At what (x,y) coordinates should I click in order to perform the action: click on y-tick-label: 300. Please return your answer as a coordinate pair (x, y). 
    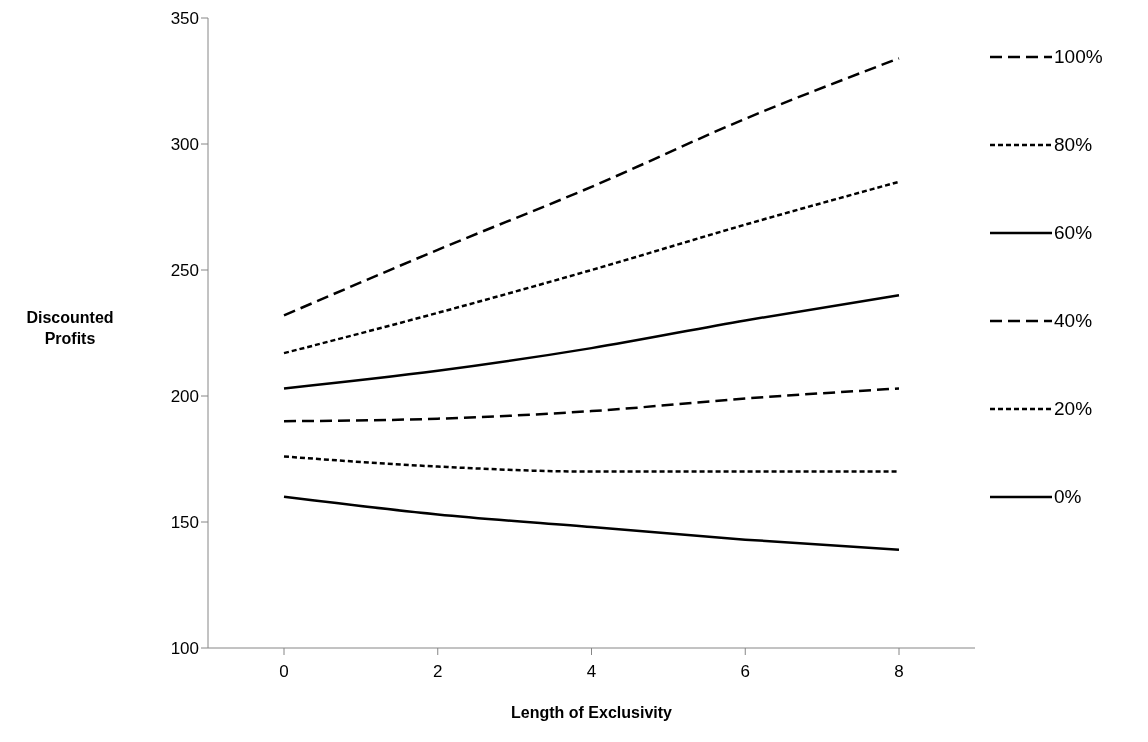
    Looking at the image, I should click on (184, 145).